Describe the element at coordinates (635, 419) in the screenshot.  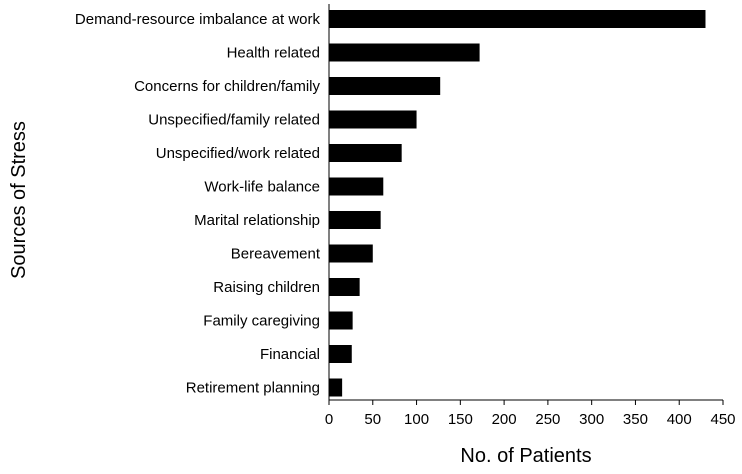
I see `x-tick-label: 350` at that location.